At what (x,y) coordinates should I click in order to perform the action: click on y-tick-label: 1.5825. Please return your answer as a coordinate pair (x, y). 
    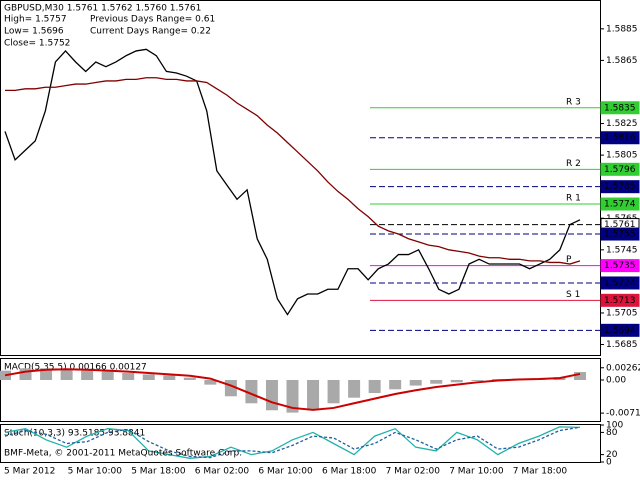
    Looking at the image, I should click on (622, 124).